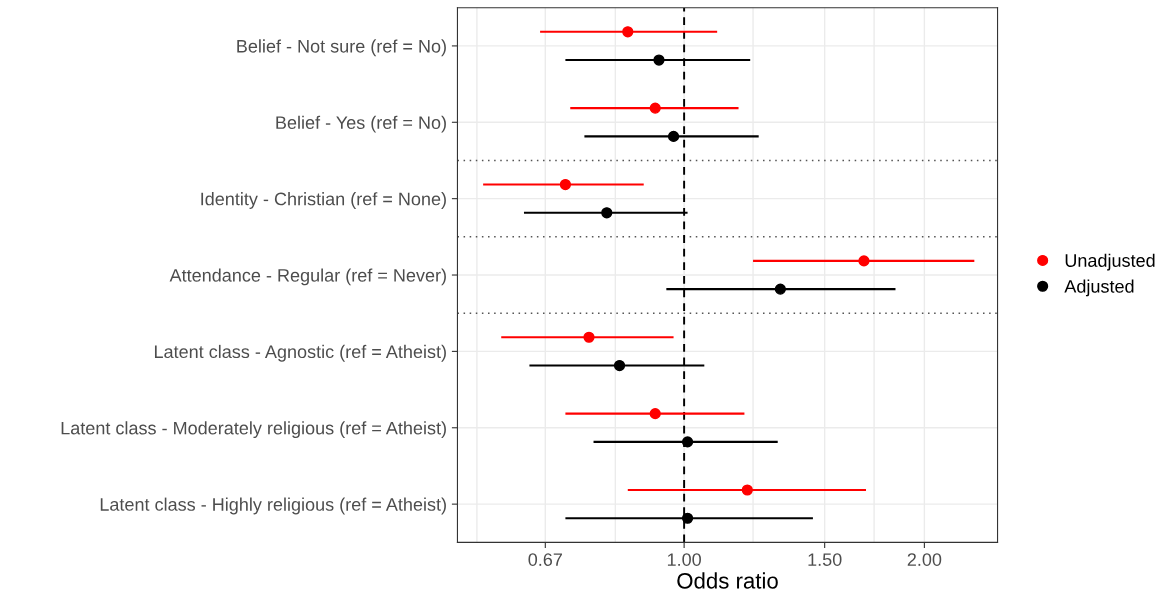  I want to click on y-tick-label: Belief - Yes (ref = No), so click(361, 124).